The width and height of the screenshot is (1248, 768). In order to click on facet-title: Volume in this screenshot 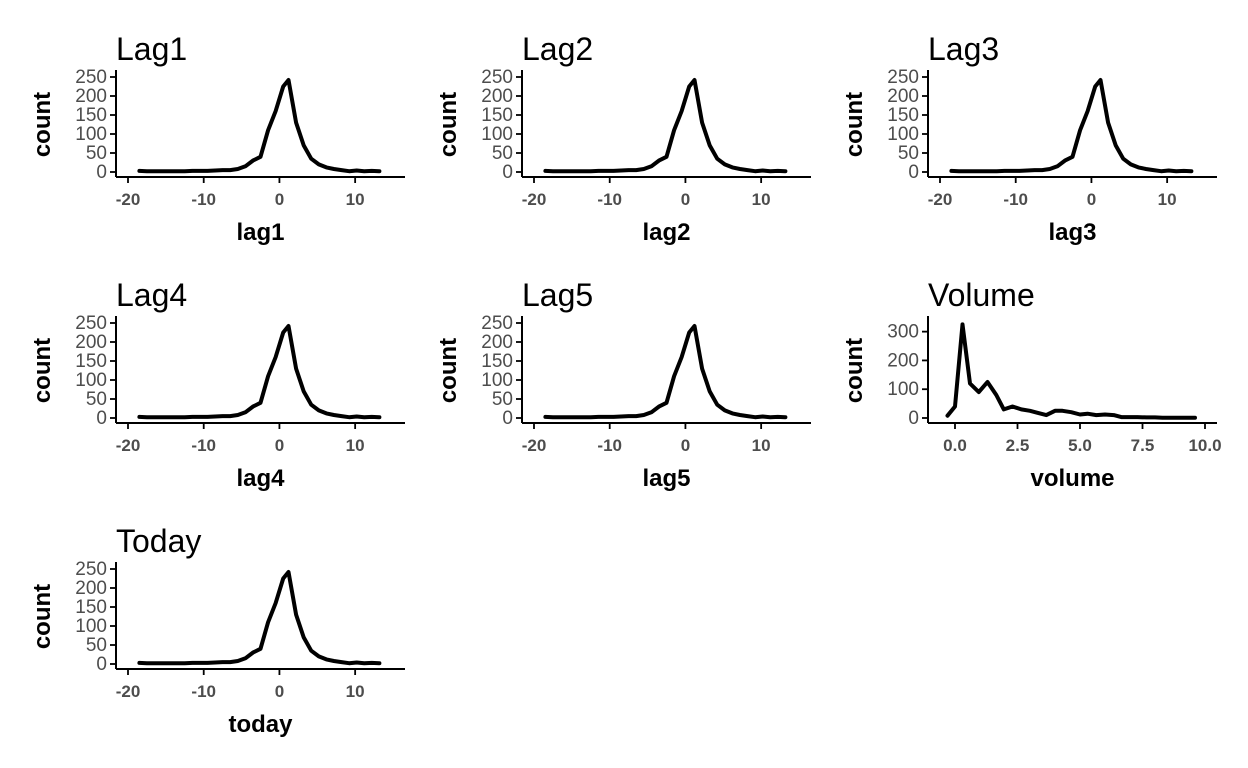, I will do `click(981, 295)`.